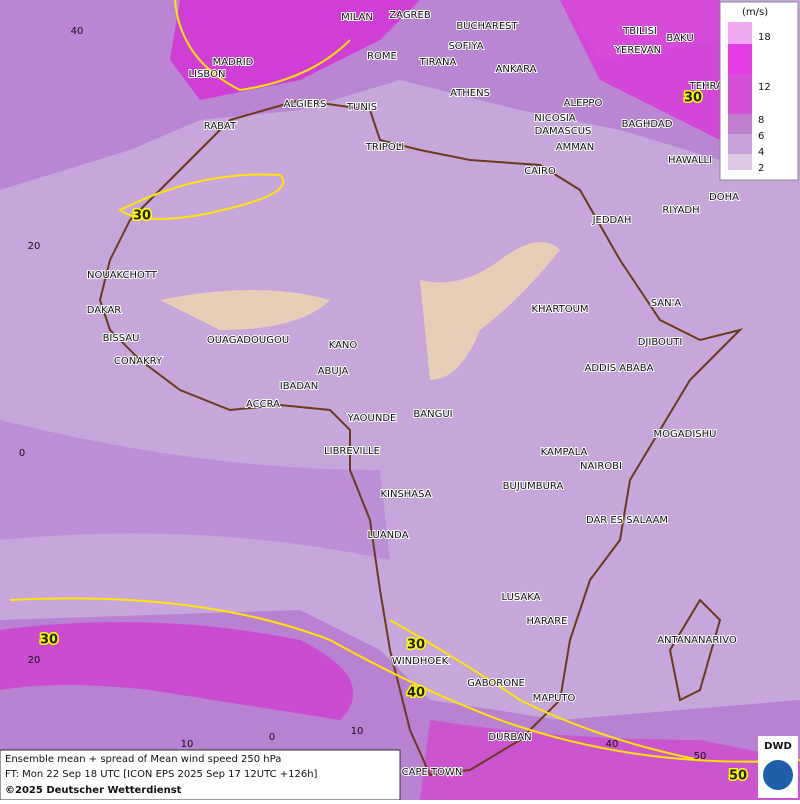  I want to click on city-label: ATHENS, so click(470, 93).